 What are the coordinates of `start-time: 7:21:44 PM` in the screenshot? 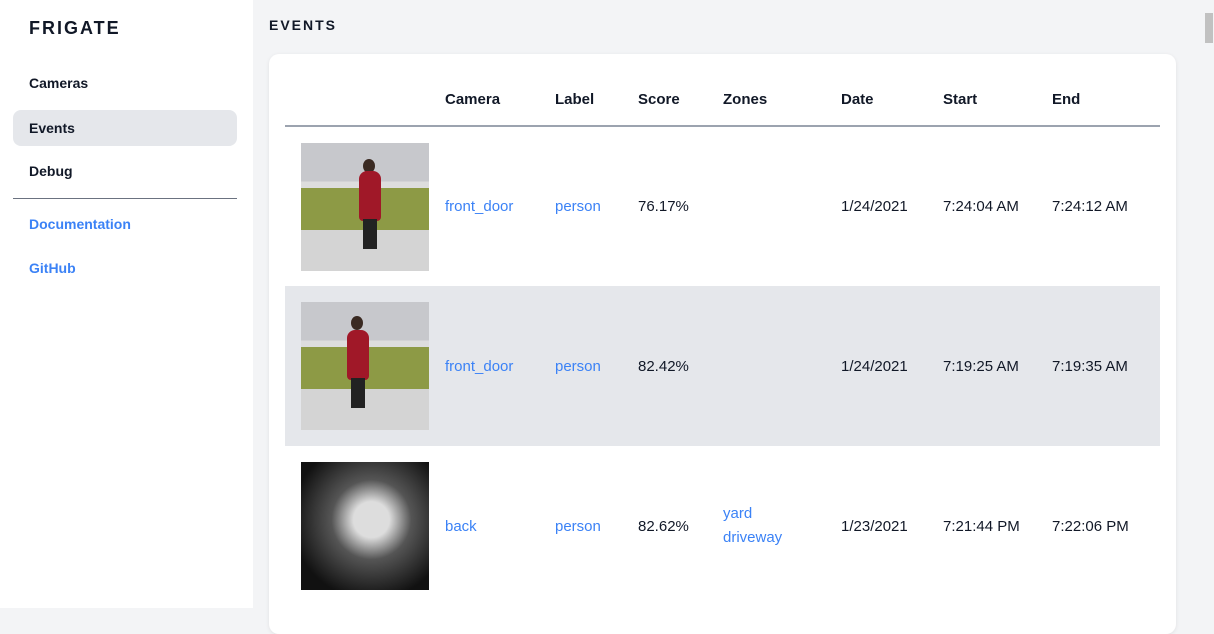 It's located at (981, 526).